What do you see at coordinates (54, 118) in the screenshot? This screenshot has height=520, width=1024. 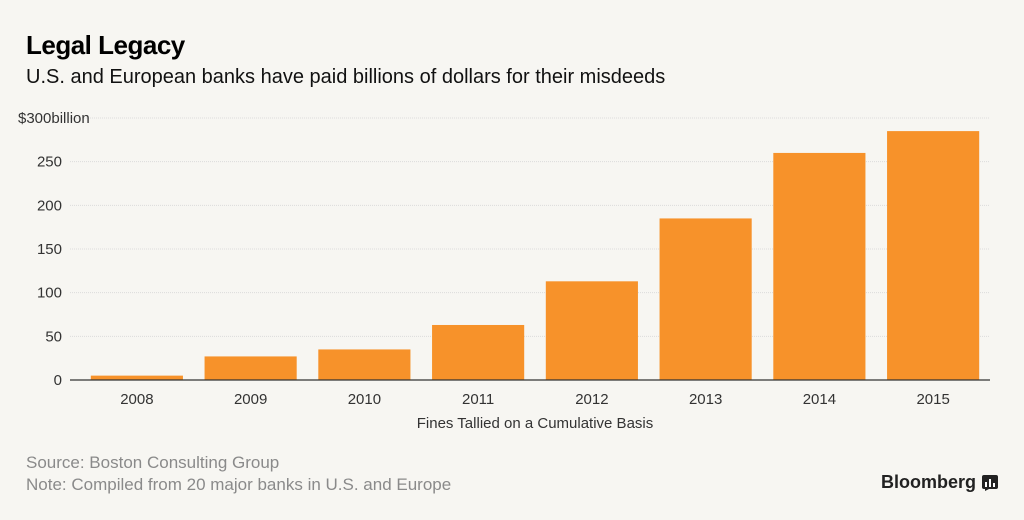 I see `y-tick-label: $300billion` at bounding box center [54, 118].